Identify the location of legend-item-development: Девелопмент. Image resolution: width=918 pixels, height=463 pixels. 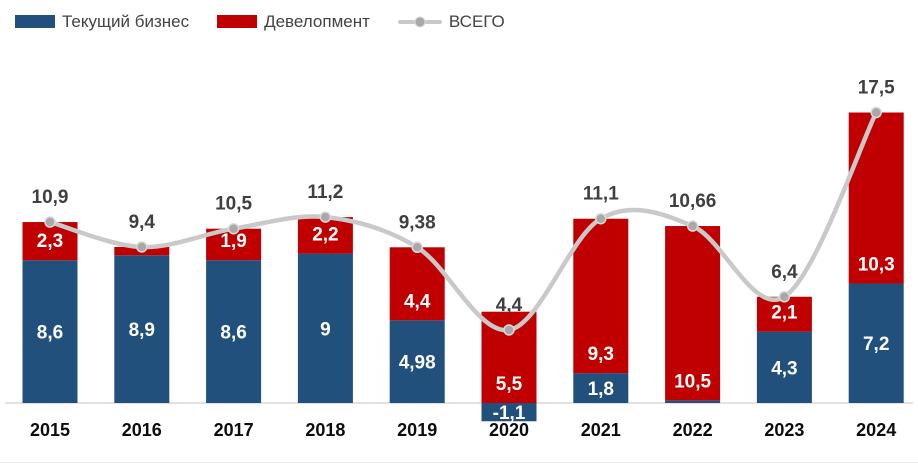
(293, 21).